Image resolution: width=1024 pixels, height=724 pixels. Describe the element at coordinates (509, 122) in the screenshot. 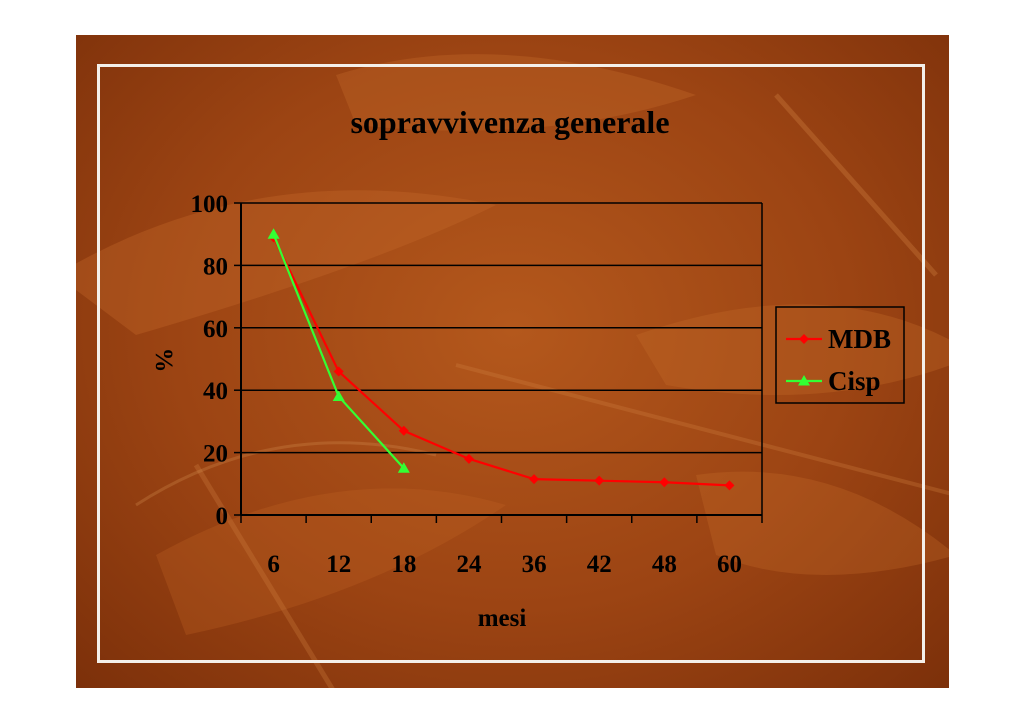

I see `chart-title: sopravvivenza generale` at that location.